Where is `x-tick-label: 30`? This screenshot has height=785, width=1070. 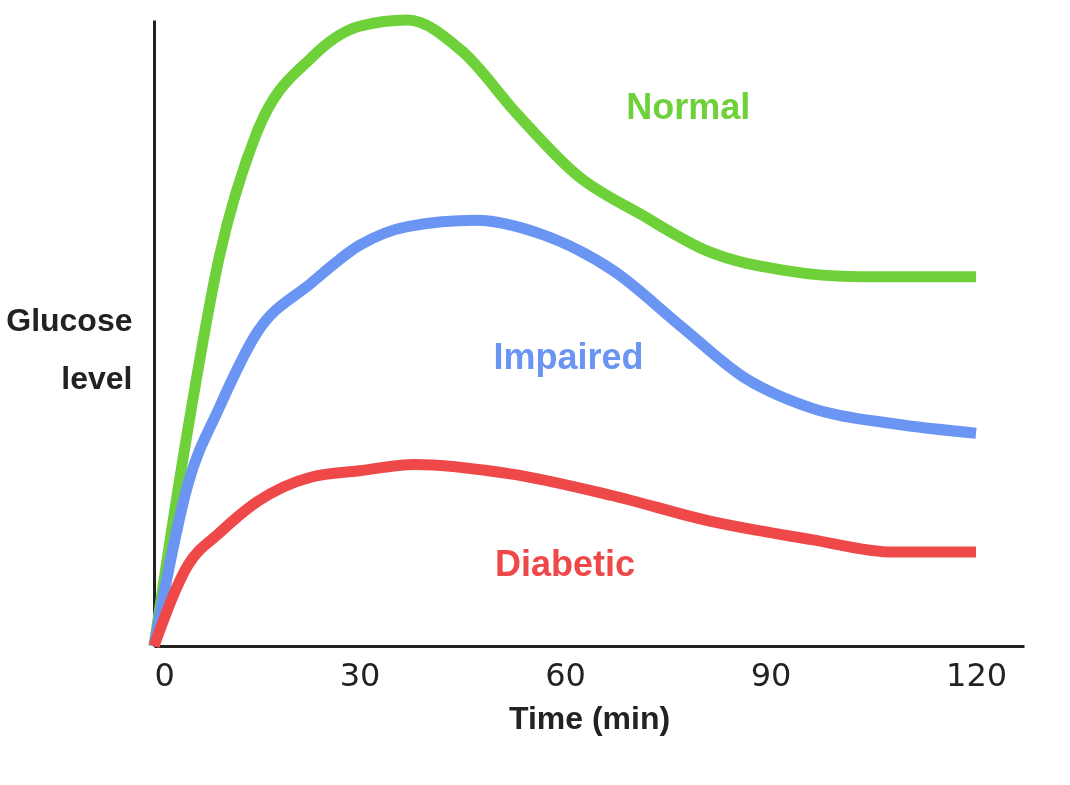
x-tick-label: 30 is located at coordinates (360, 674).